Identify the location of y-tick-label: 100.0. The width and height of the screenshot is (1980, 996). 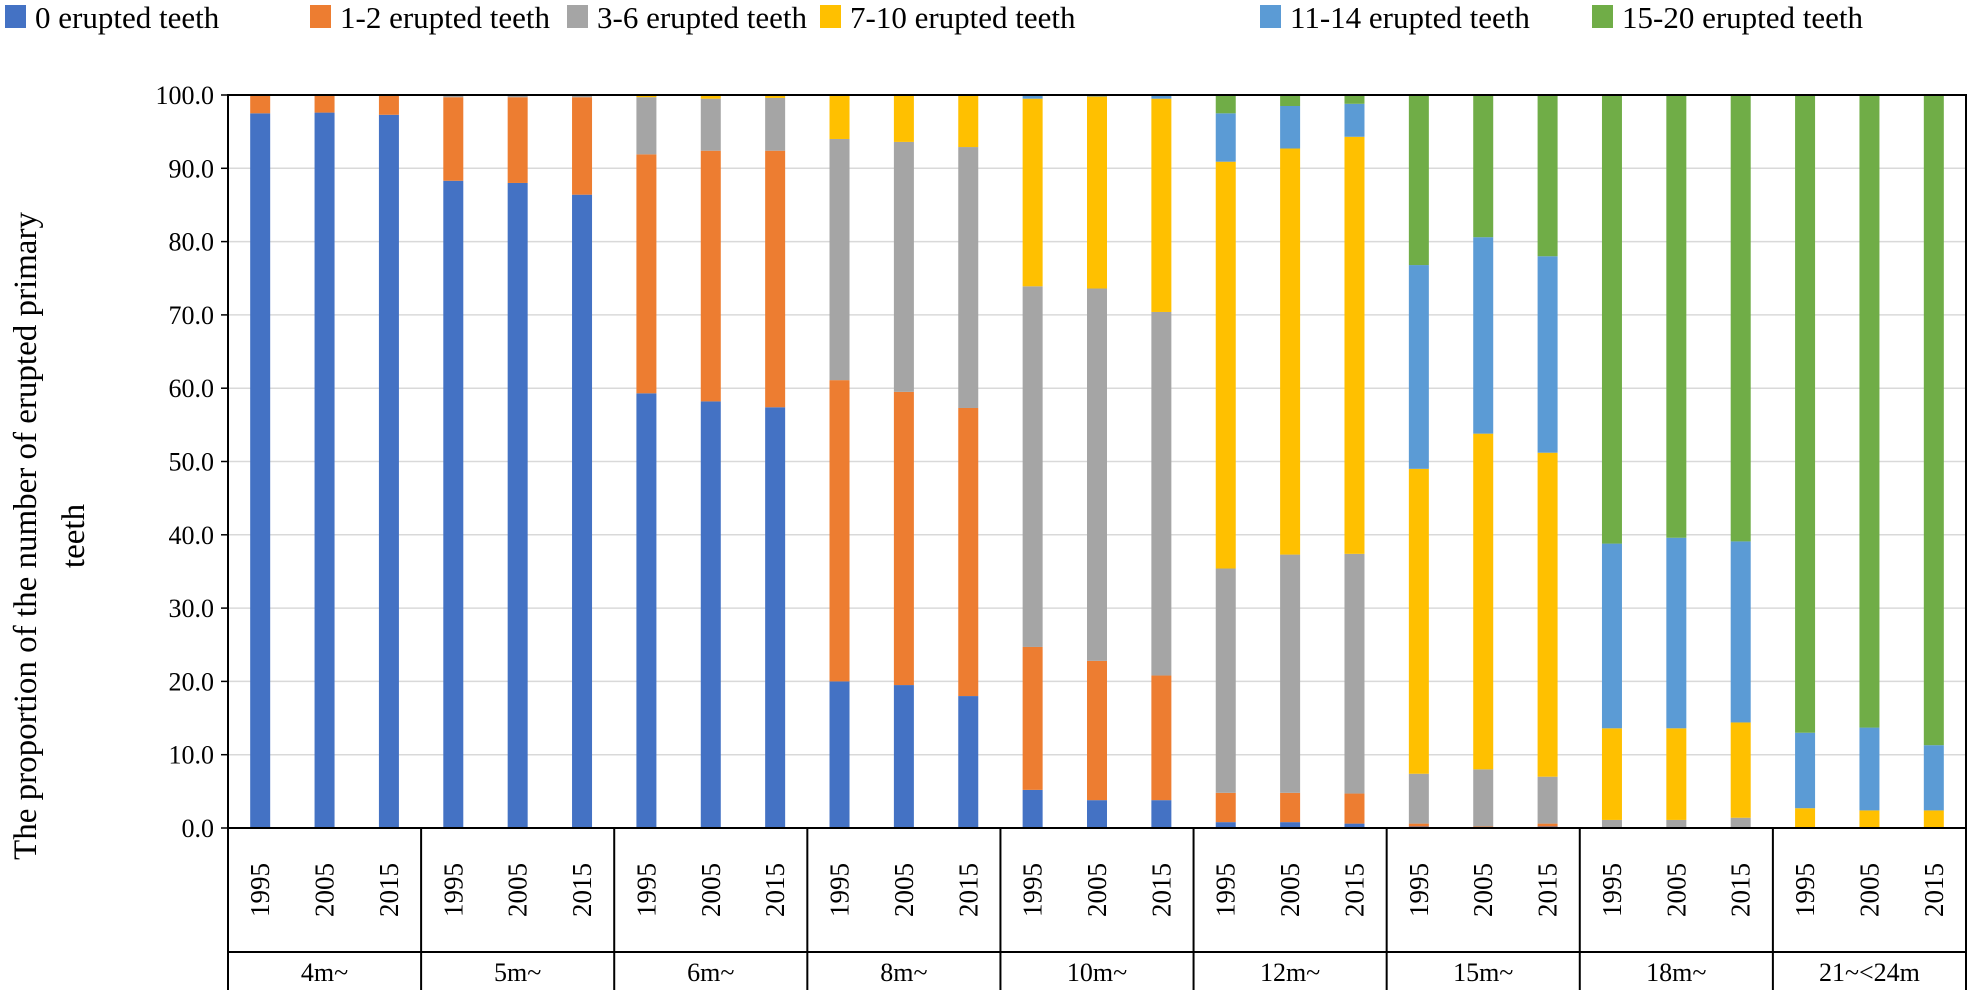
(185, 95).